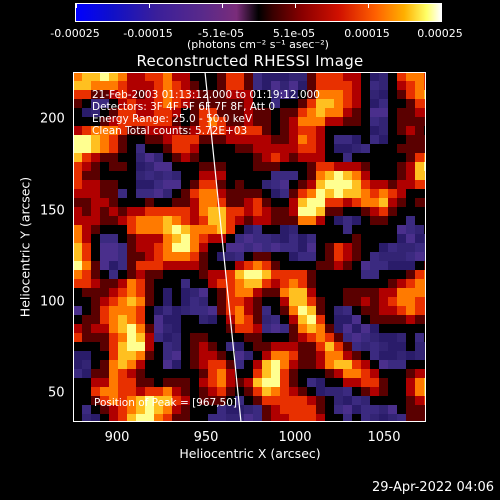 The height and width of the screenshot is (500, 500). What do you see at coordinates (52, 211) in the screenshot?
I see `y-tick-label: 150` at bounding box center [52, 211].